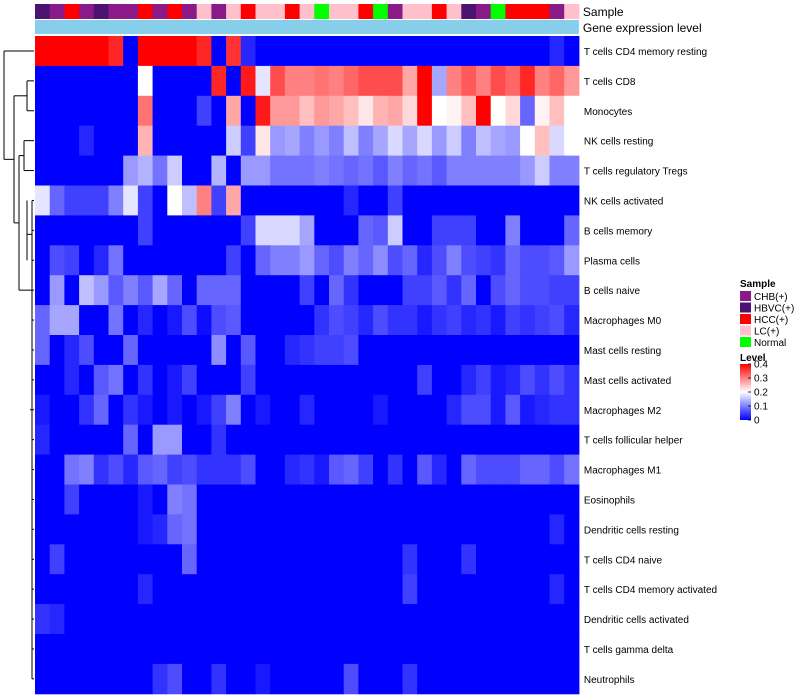 This screenshot has height=700, width=800. What do you see at coordinates (623, 201) in the screenshot?
I see `row-label: NK cells activated` at bounding box center [623, 201].